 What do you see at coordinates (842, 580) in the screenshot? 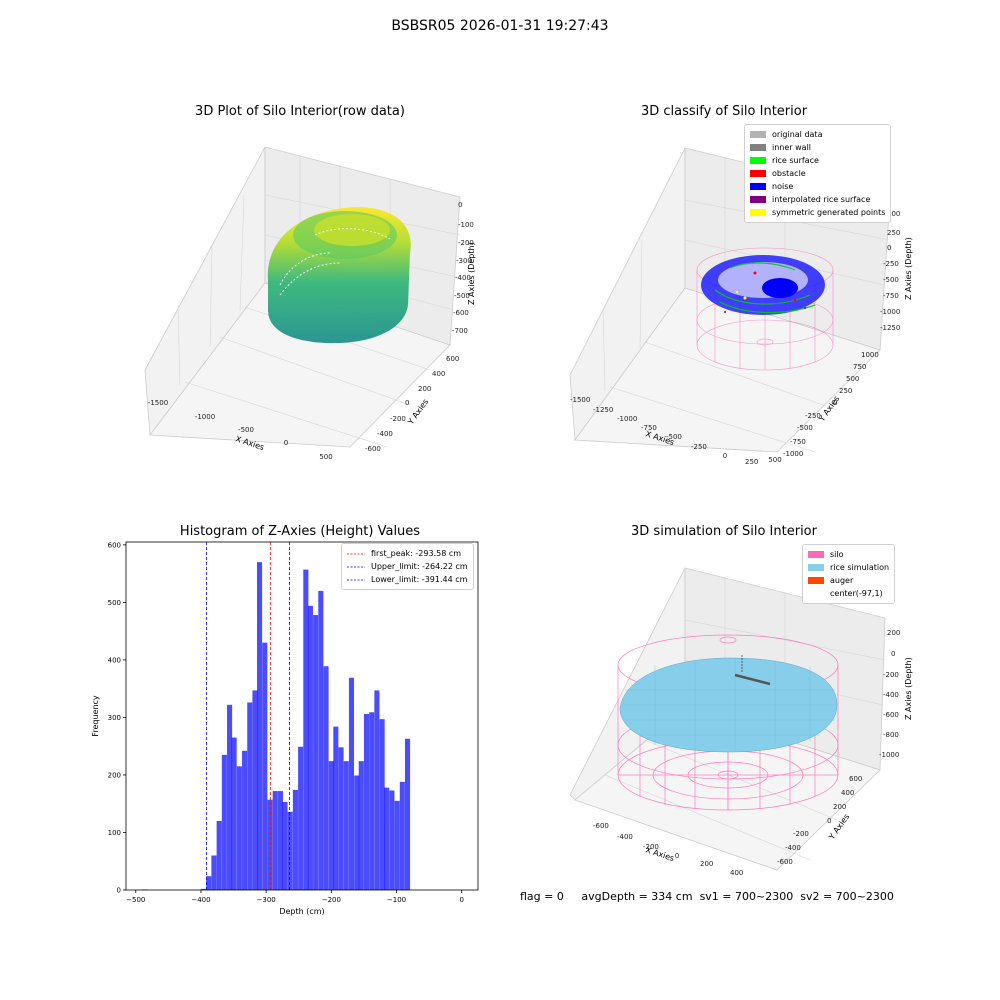
I see `legend-label: auger` at bounding box center [842, 580].